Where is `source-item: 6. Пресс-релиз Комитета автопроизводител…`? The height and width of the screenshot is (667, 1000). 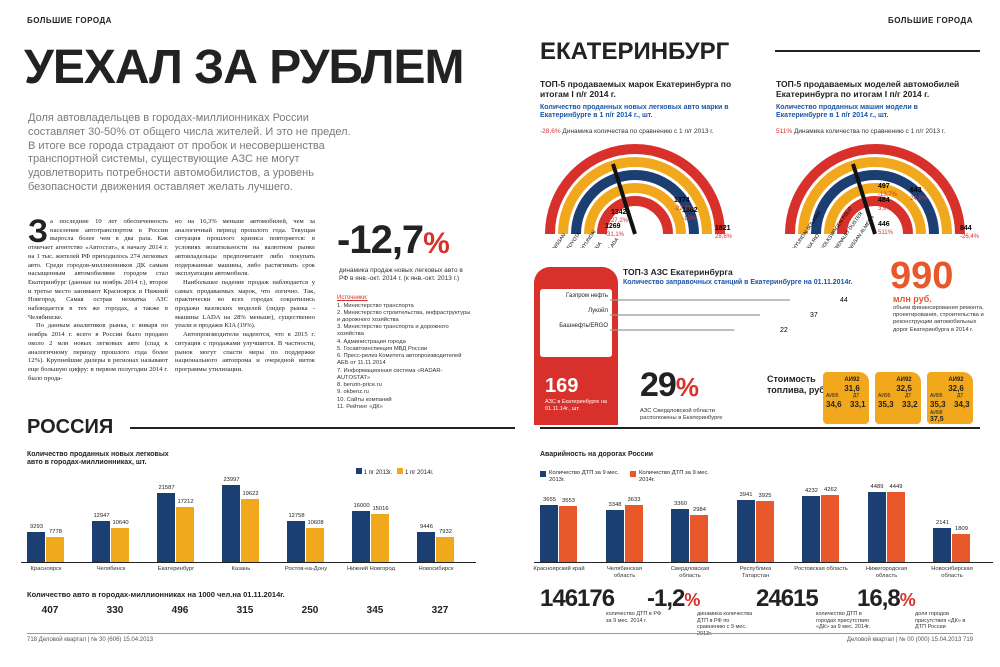 source-item: 6. Пресс-релиз Комитета автопроизводител… is located at coordinates (399, 360).